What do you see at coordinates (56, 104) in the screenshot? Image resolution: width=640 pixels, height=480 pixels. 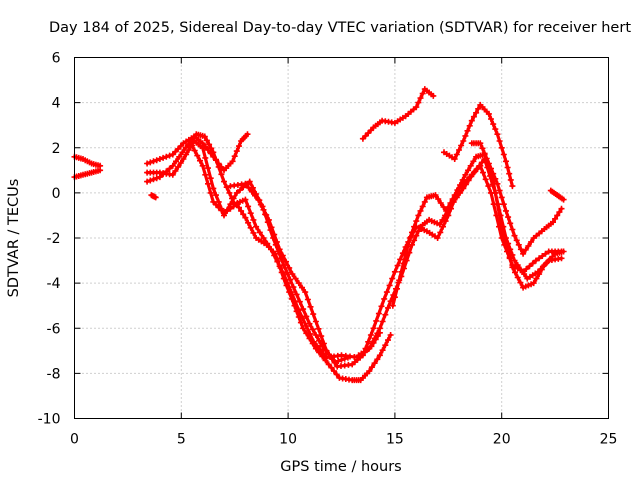 I see `y-tick-label: 4` at bounding box center [56, 104].